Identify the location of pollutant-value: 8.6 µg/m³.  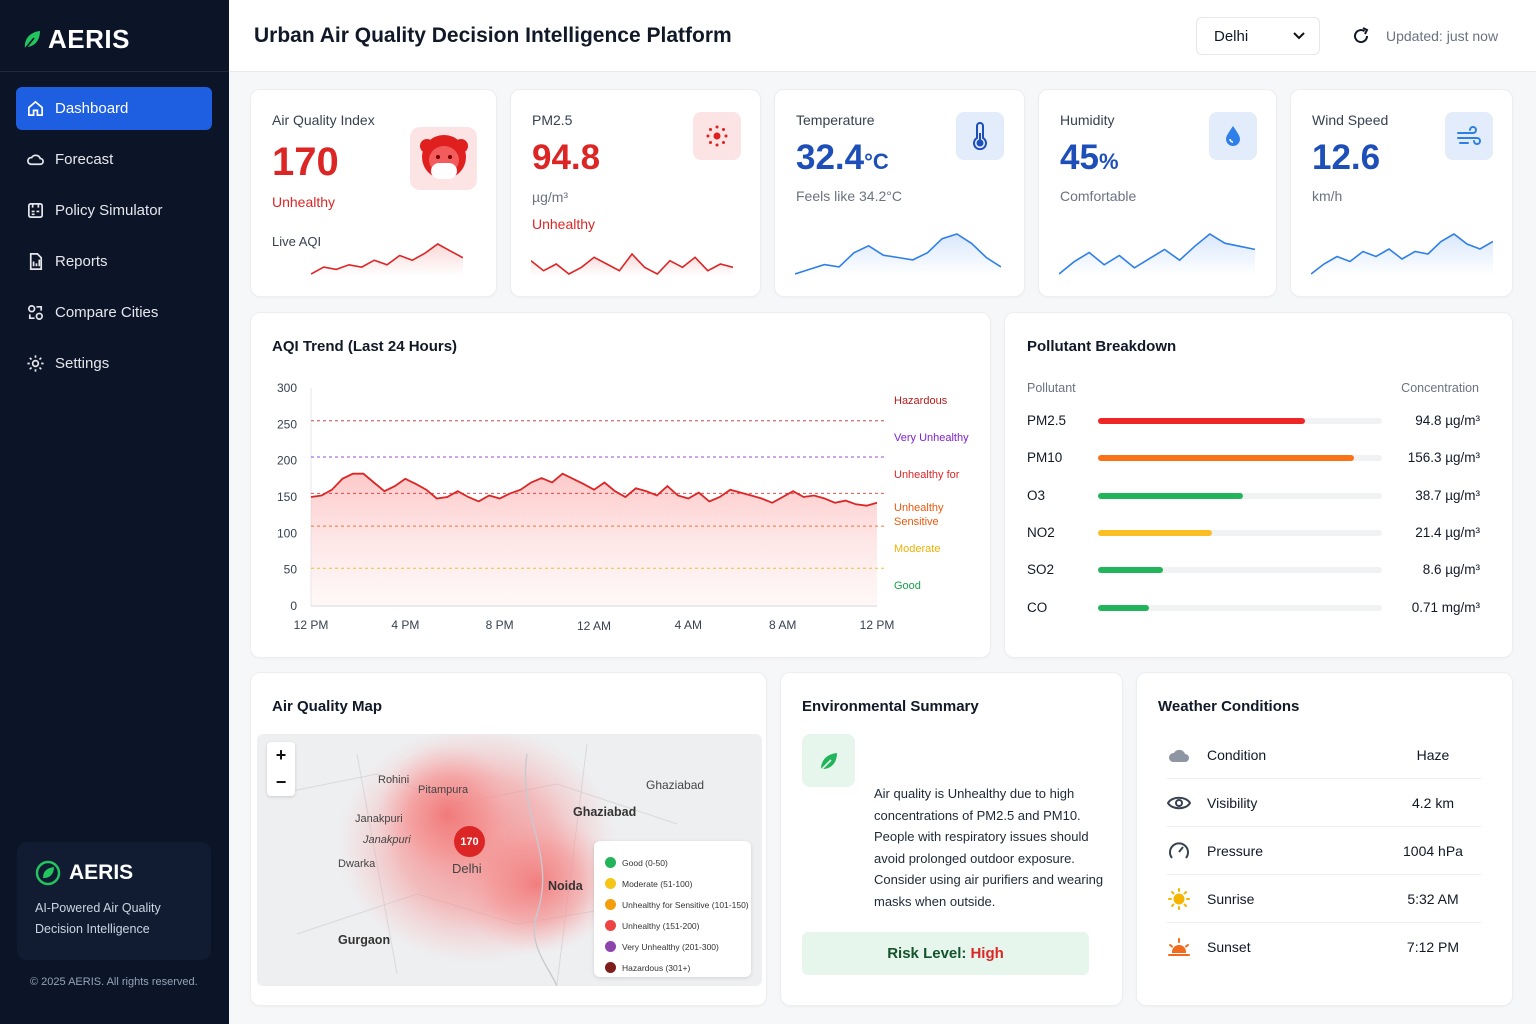
(1451, 570).